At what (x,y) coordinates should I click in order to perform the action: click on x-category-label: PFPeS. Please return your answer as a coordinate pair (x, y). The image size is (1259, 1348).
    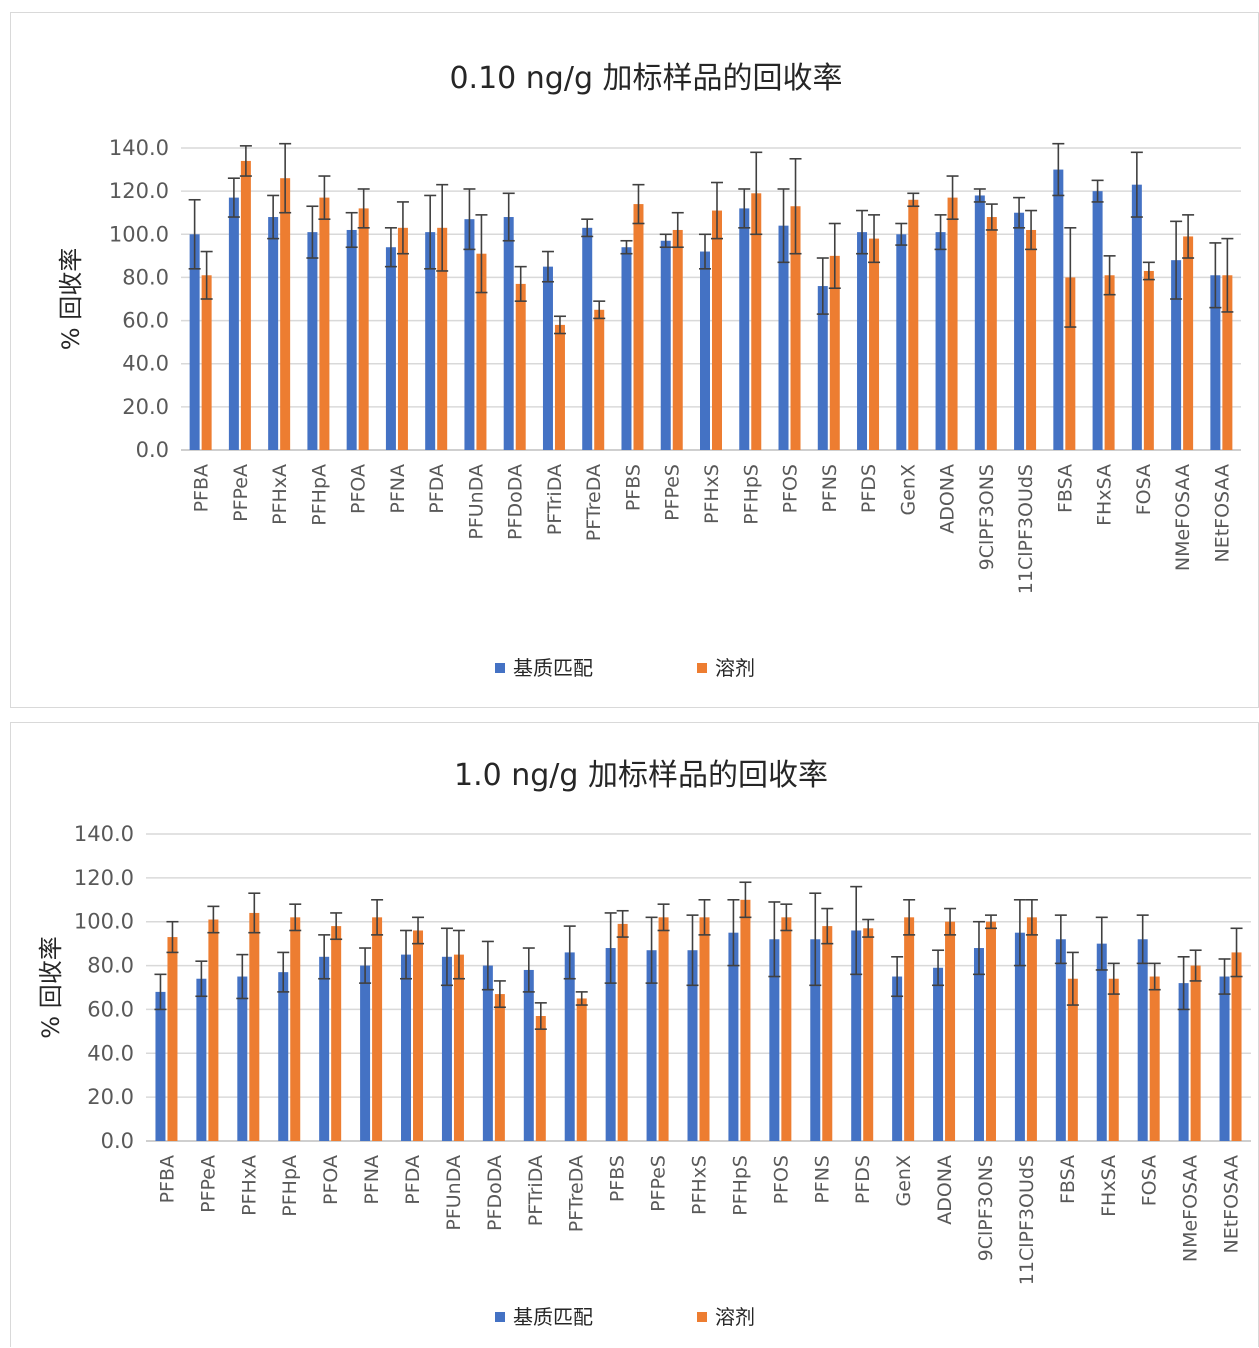
    Looking at the image, I should click on (659, 1183).